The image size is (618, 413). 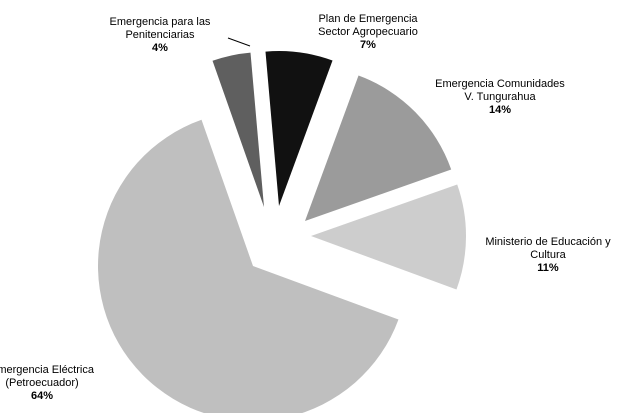 What do you see at coordinates (548, 268) in the screenshot?
I see `slice-percent-label: 11%` at bounding box center [548, 268].